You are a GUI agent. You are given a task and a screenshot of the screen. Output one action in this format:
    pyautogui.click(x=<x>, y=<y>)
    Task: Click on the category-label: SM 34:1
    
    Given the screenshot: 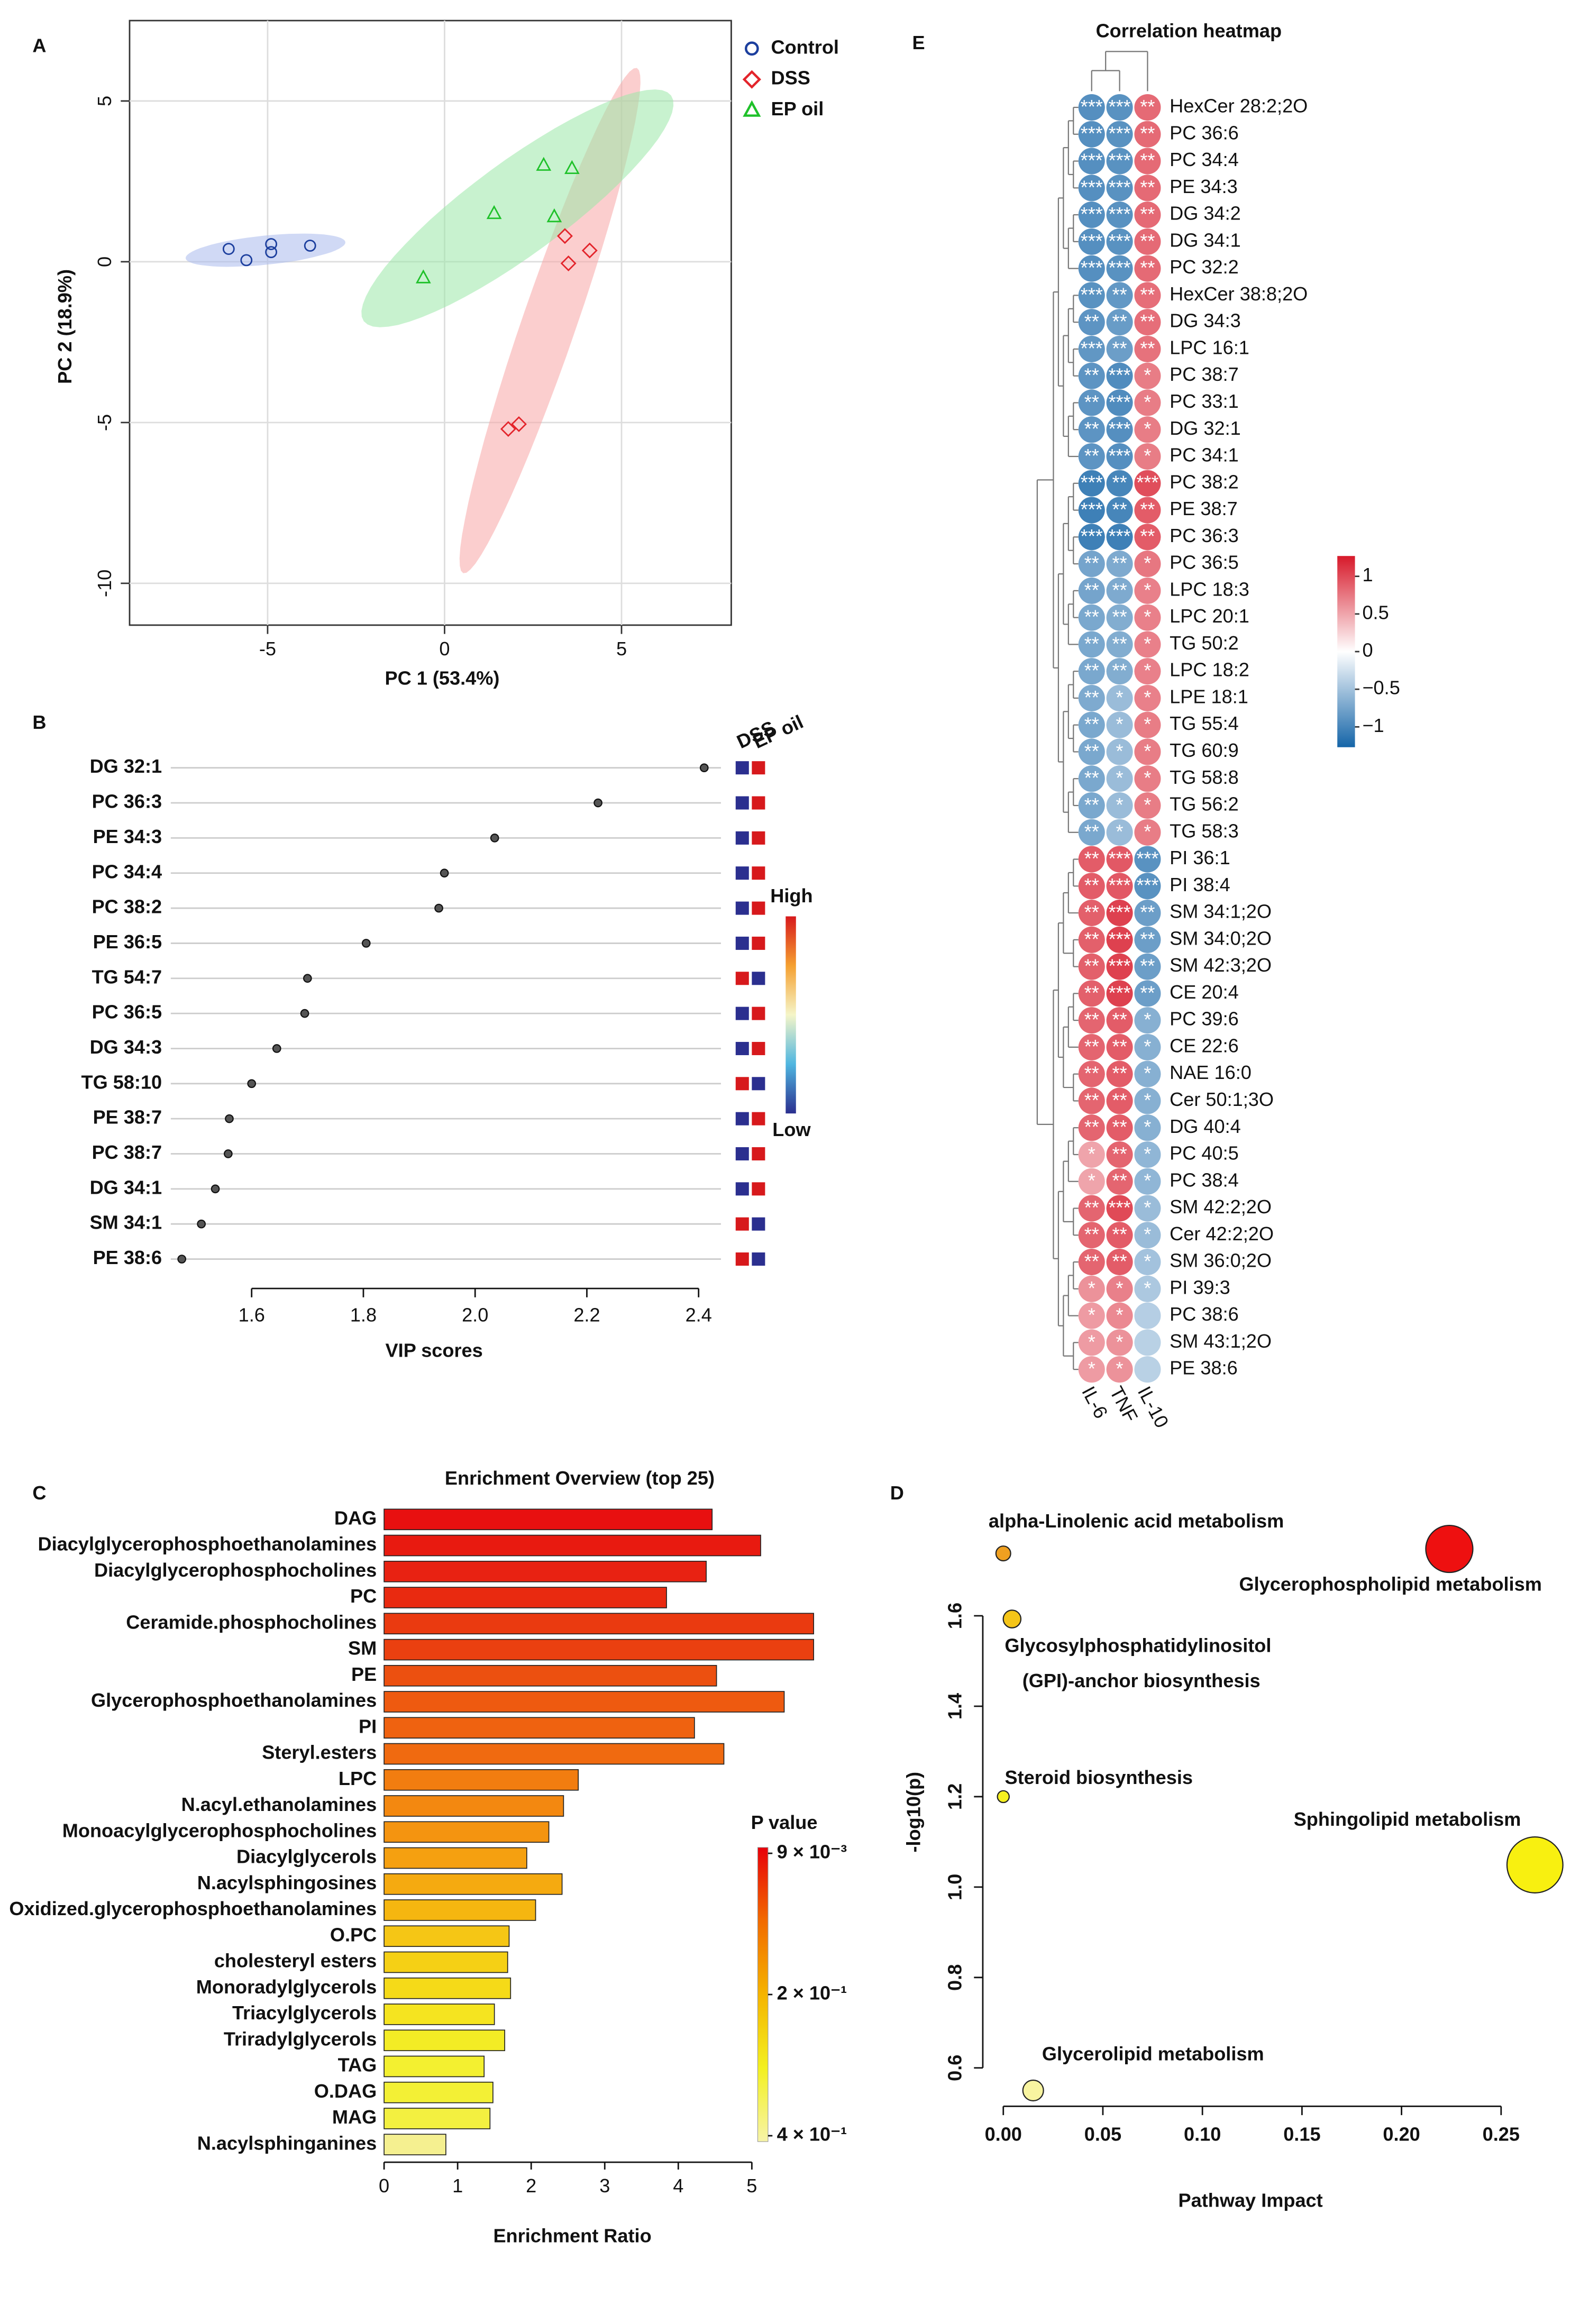 What is the action you would take?
    pyautogui.click(x=126, y=1222)
    